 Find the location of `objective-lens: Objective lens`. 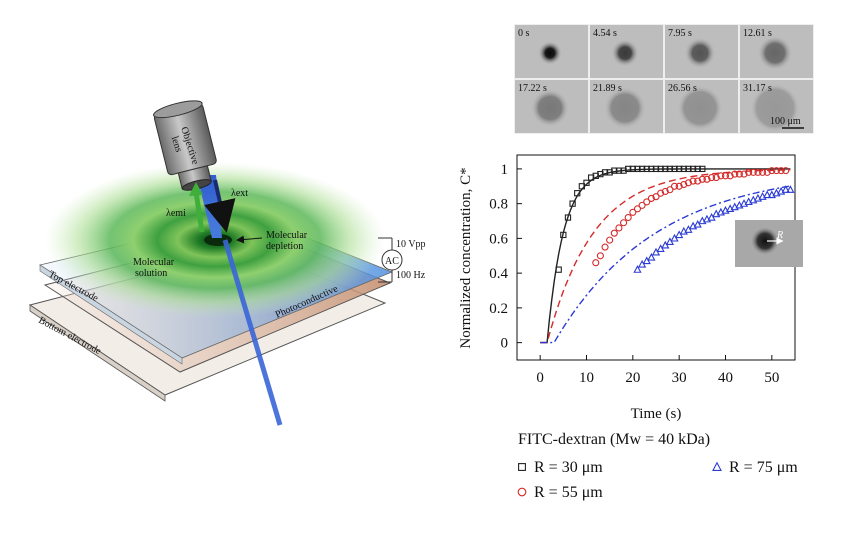

objective-lens: Objective lens is located at coordinates (185, 145).